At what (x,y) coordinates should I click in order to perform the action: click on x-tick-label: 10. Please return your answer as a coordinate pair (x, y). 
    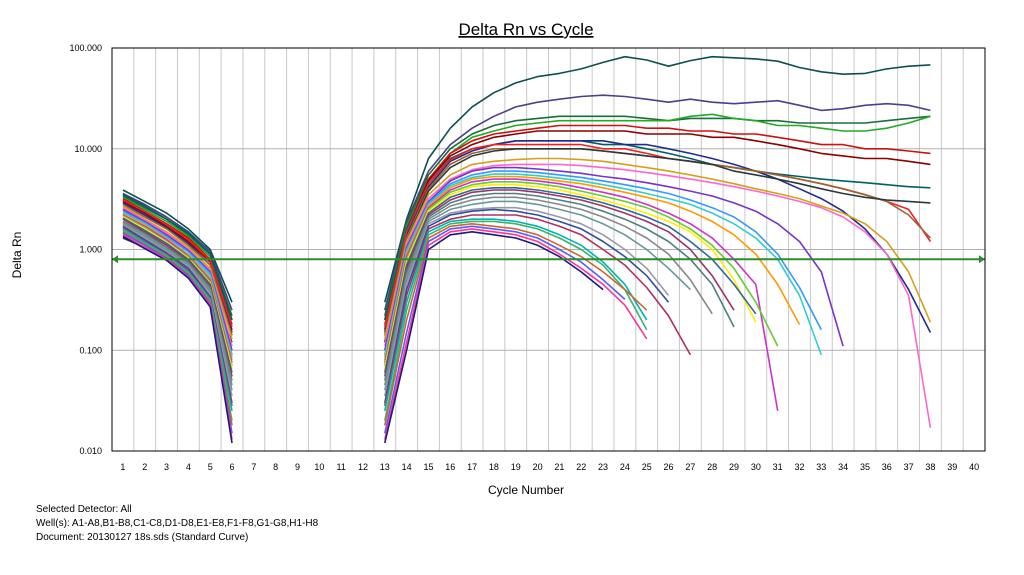
    Looking at the image, I should click on (319, 467).